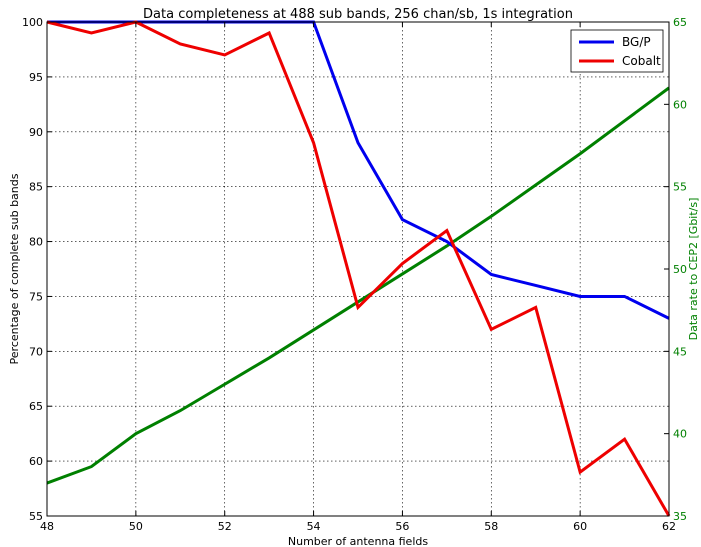 Image resolution: width=701 pixels, height=547 pixels. I want to click on x-tick-label: 48, so click(47, 526).